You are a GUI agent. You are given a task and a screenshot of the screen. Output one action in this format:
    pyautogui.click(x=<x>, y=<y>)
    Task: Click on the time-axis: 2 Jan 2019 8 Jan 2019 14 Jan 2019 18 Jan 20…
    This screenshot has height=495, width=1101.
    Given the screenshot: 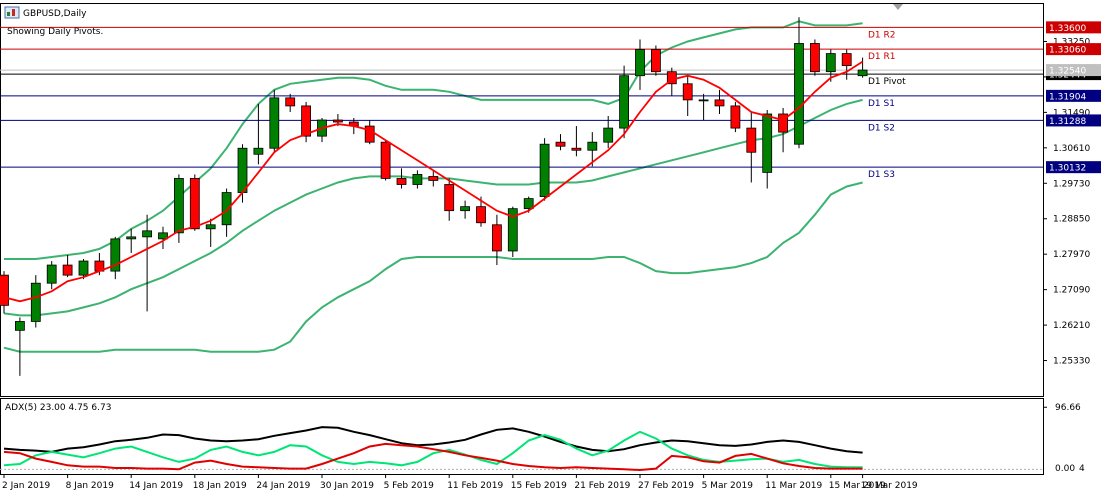 What is the action you would take?
    pyautogui.click(x=460, y=482)
    